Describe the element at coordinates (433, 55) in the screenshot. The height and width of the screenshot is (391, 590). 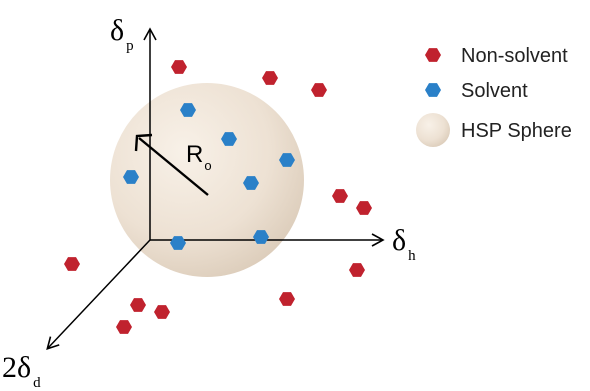
I see `legend-non-solvent-icon` at that location.